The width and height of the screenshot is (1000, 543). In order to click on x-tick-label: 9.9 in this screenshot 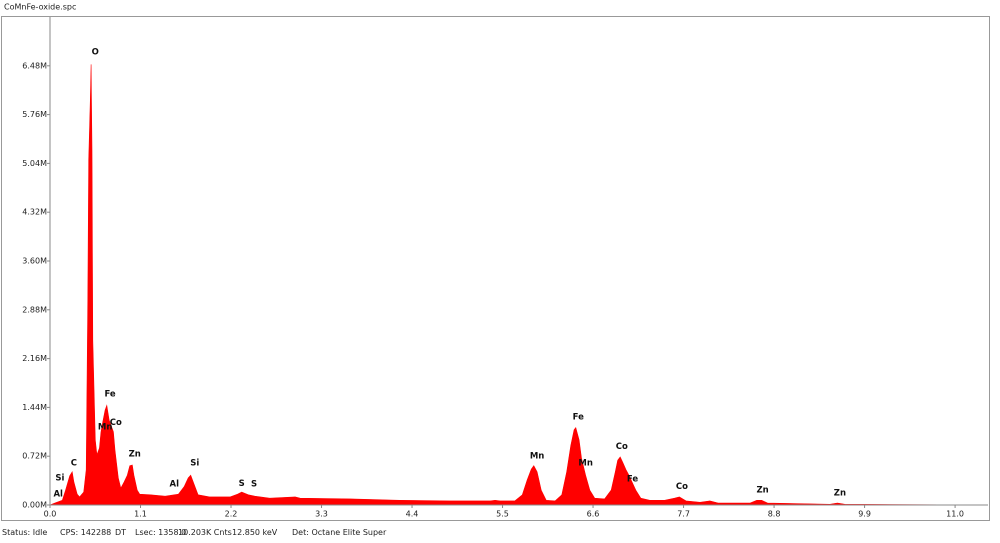, I will do `click(864, 514)`.